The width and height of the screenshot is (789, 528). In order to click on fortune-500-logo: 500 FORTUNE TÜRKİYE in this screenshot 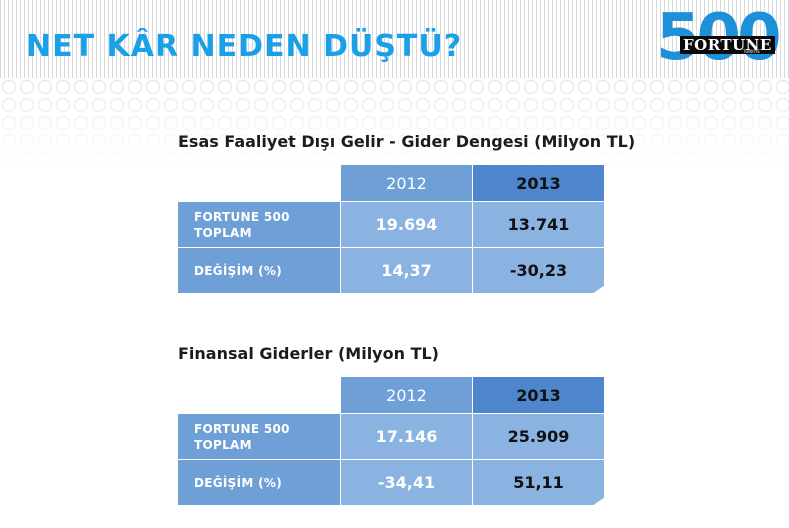, I will do `click(719, 39)`.